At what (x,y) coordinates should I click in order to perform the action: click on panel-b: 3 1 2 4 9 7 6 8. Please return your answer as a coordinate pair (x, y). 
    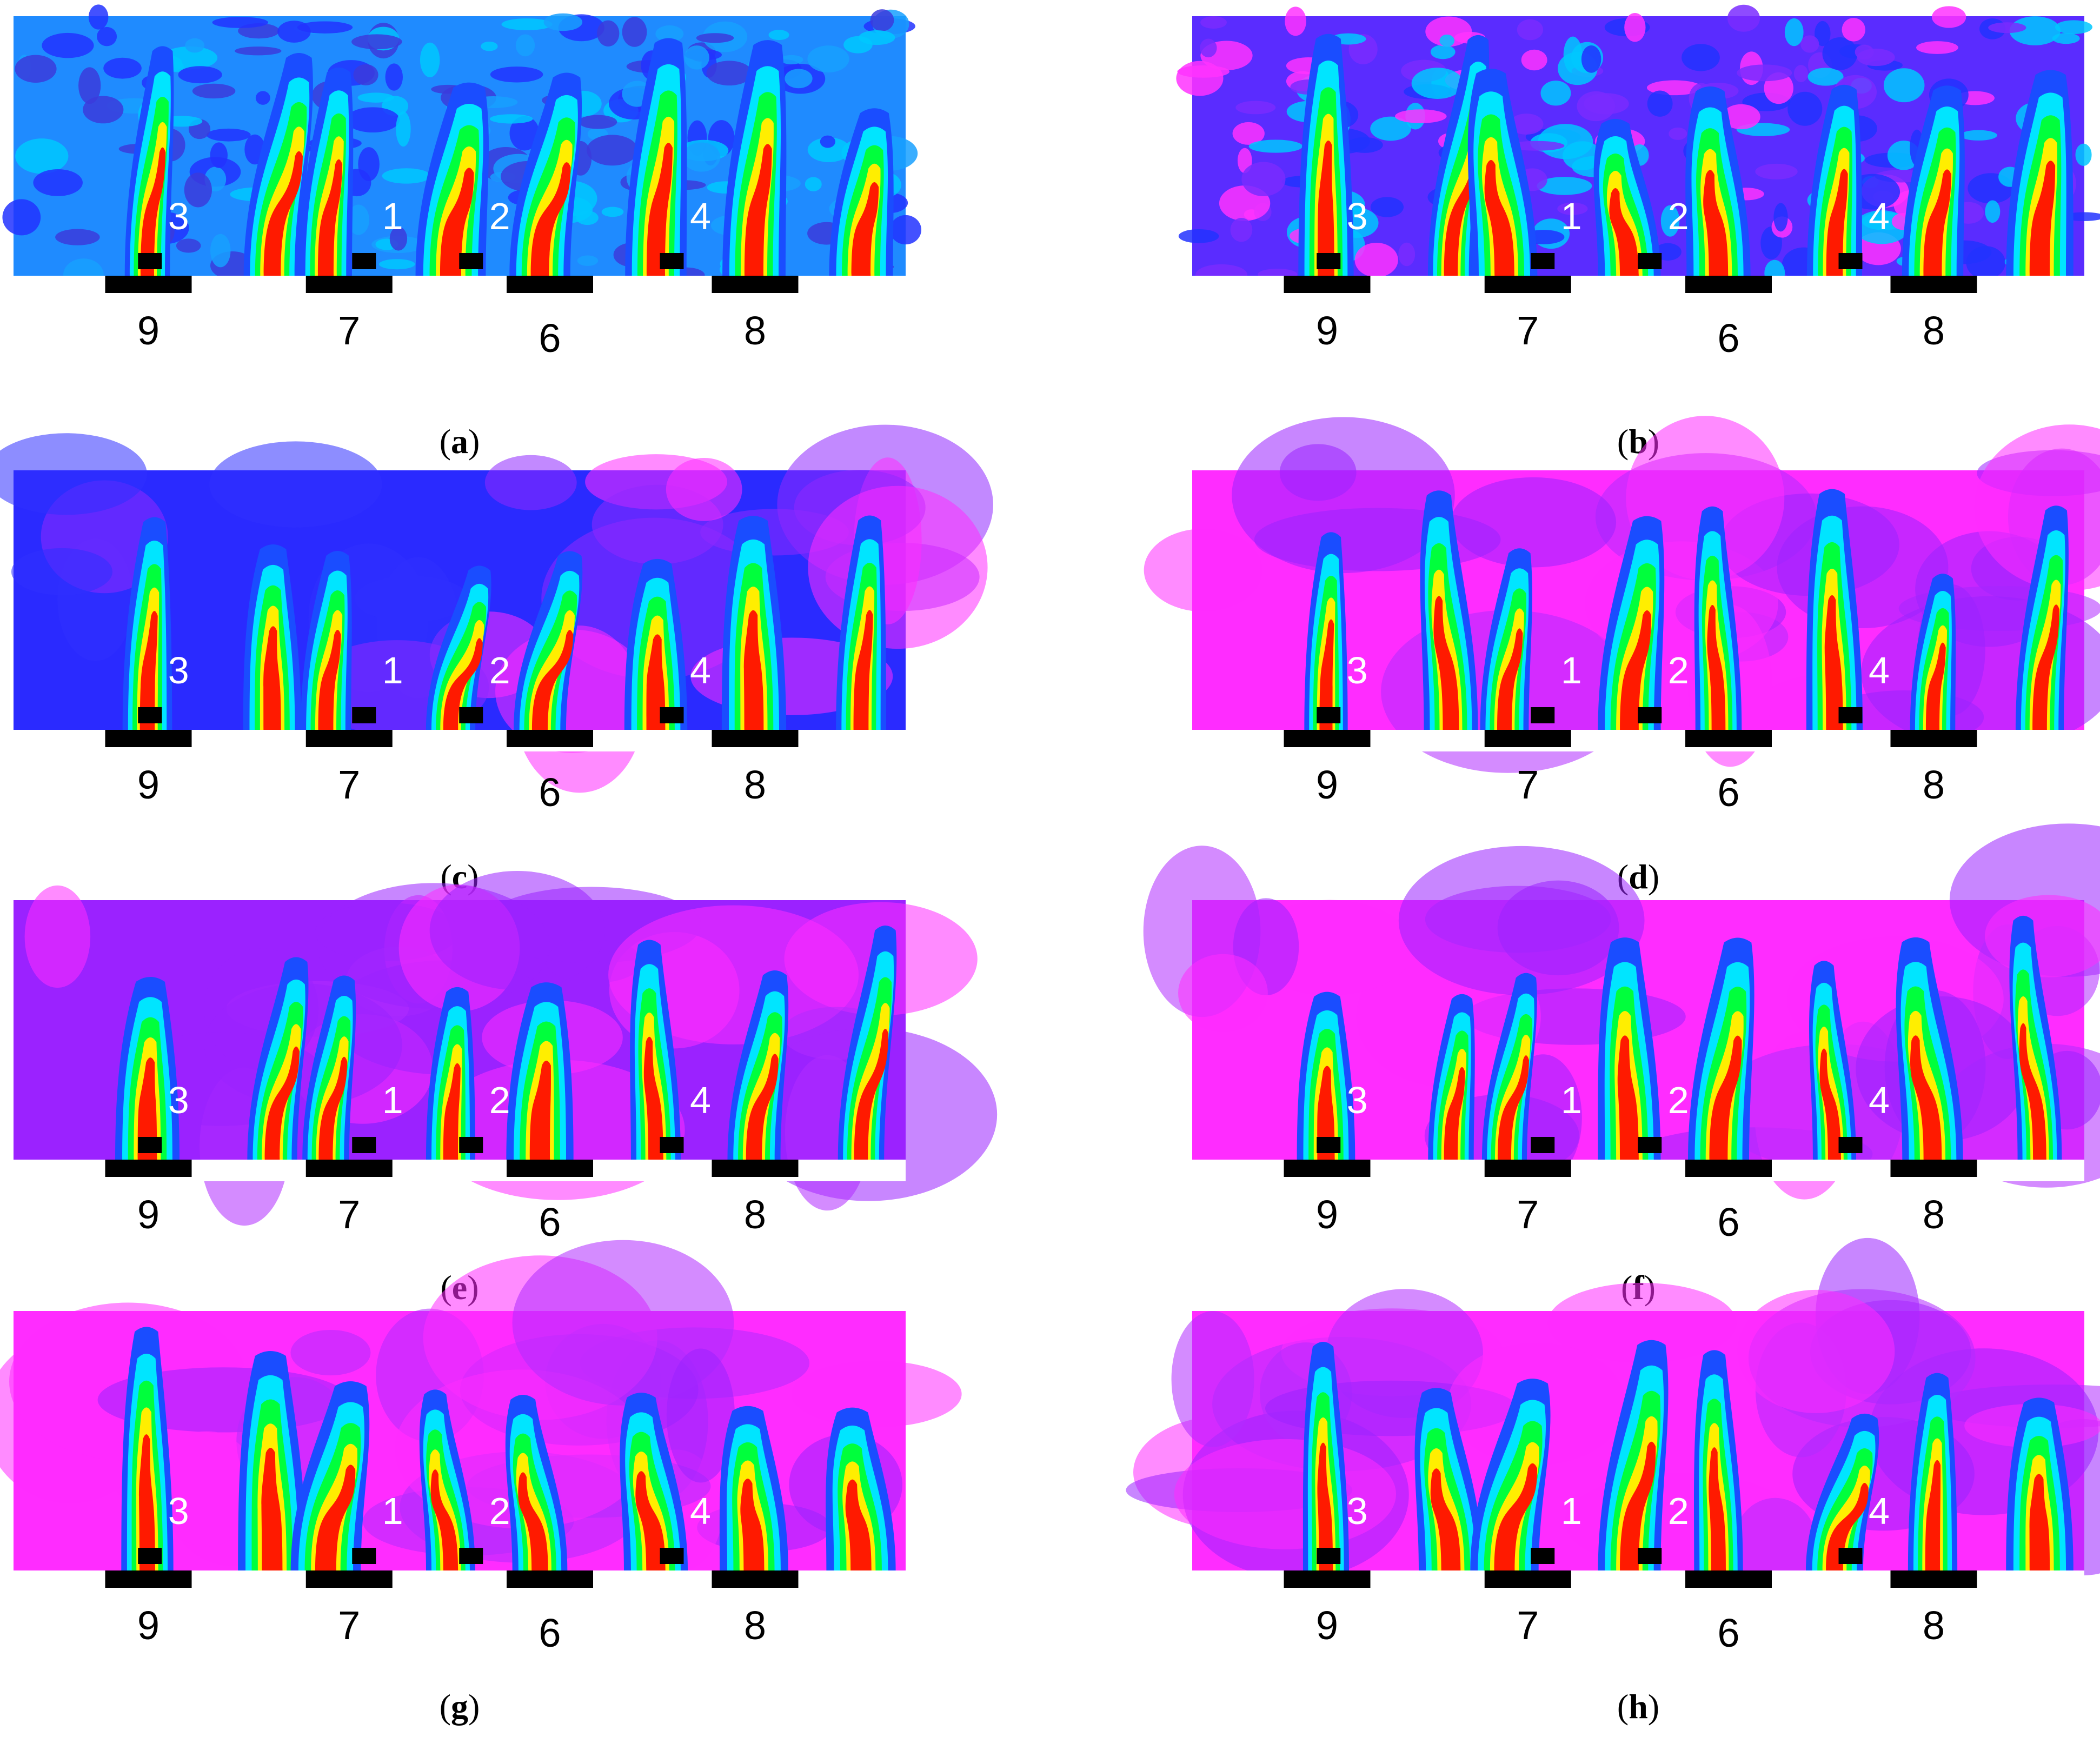
    Looking at the image, I should click on (1638, 194).